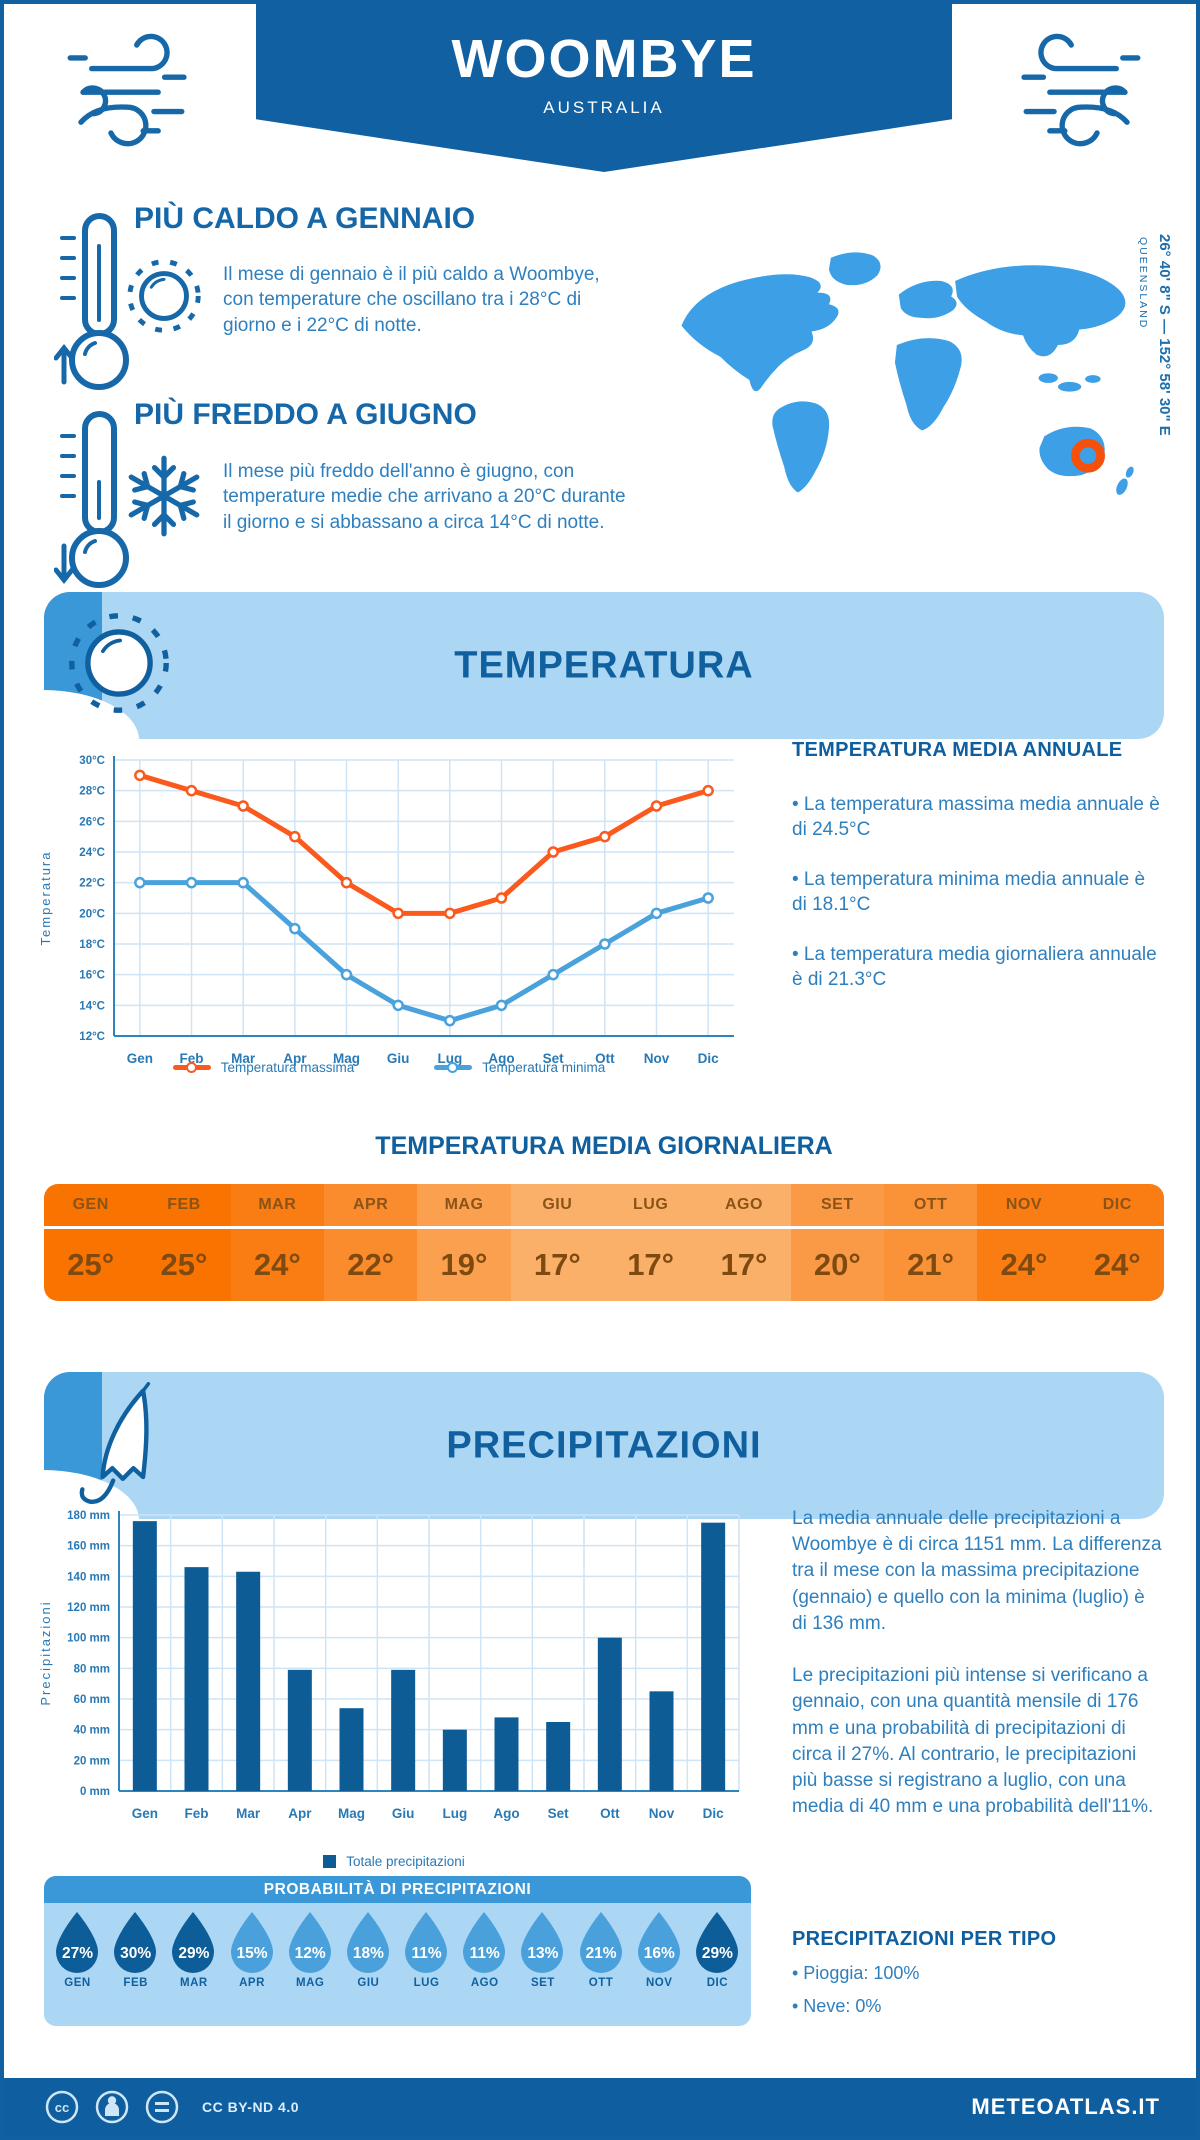  What do you see at coordinates (650, 1242) in the screenshot?
I see `temp-table-column: LUG 17°` at bounding box center [650, 1242].